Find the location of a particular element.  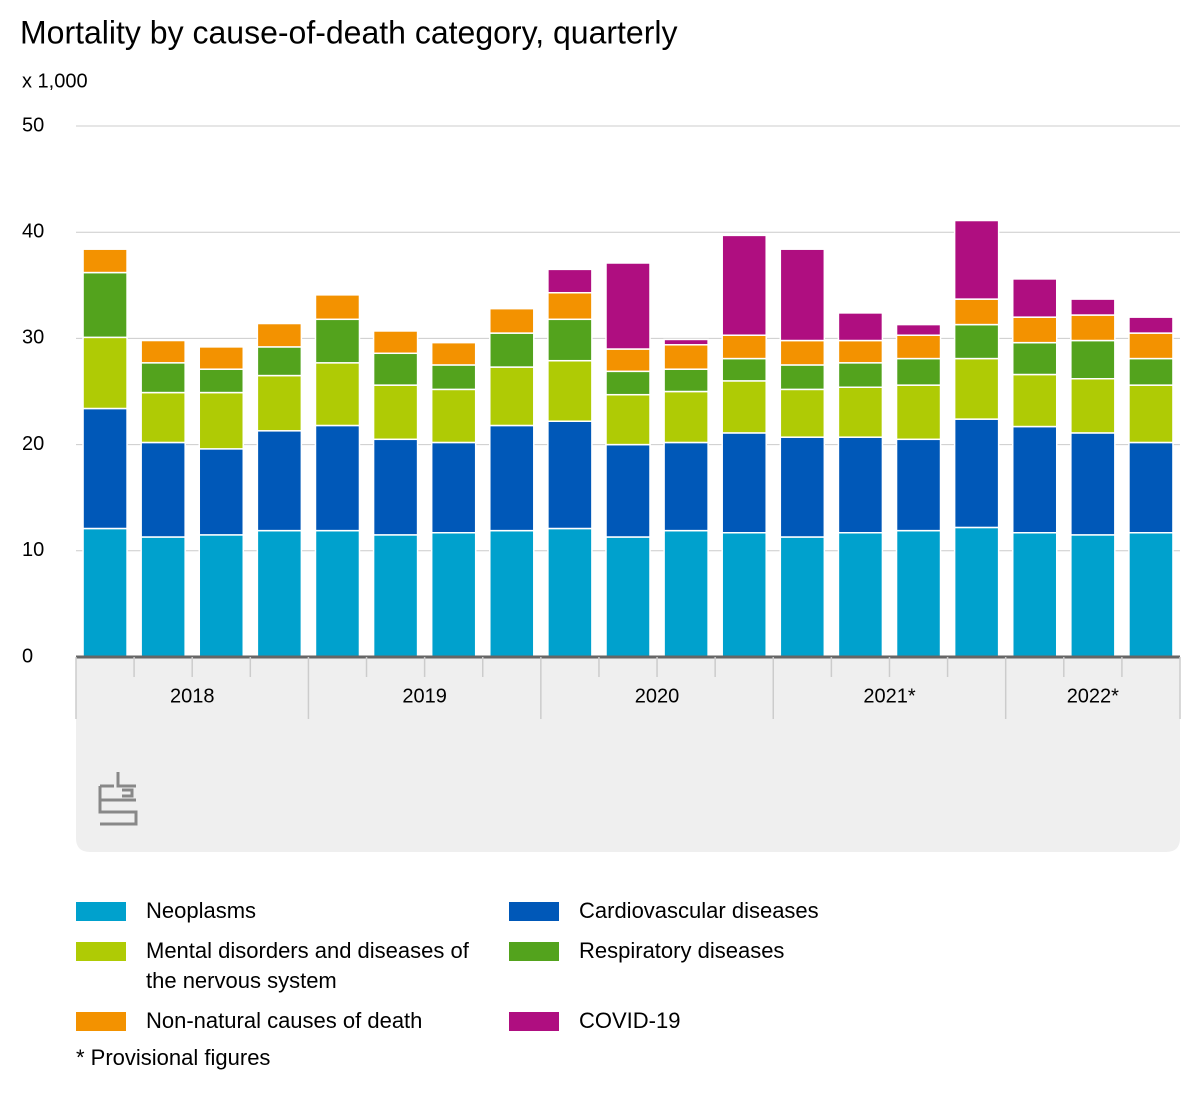

footnote: * Provisional figures is located at coordinates (173, 1057).